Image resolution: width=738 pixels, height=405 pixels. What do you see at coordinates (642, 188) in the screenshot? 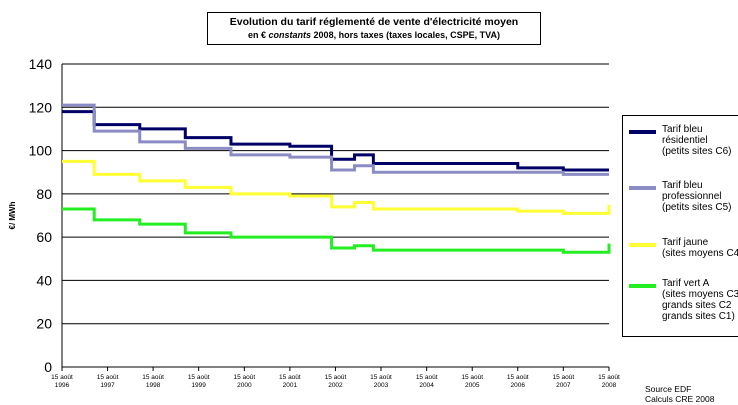
I see `legend-swatch-bleu-professionnel` at bounding box center [642, 188].